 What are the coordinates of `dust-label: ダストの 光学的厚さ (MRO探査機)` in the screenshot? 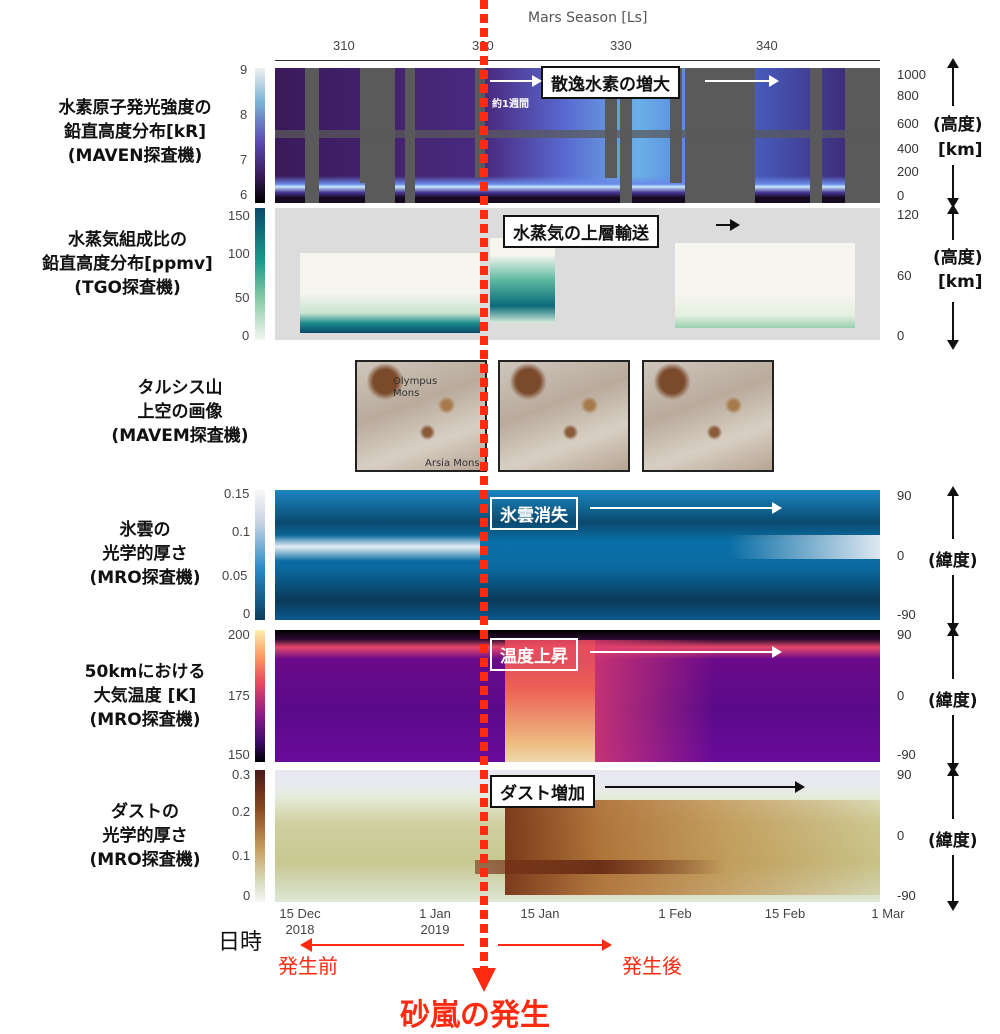 It's located at (145, 836).